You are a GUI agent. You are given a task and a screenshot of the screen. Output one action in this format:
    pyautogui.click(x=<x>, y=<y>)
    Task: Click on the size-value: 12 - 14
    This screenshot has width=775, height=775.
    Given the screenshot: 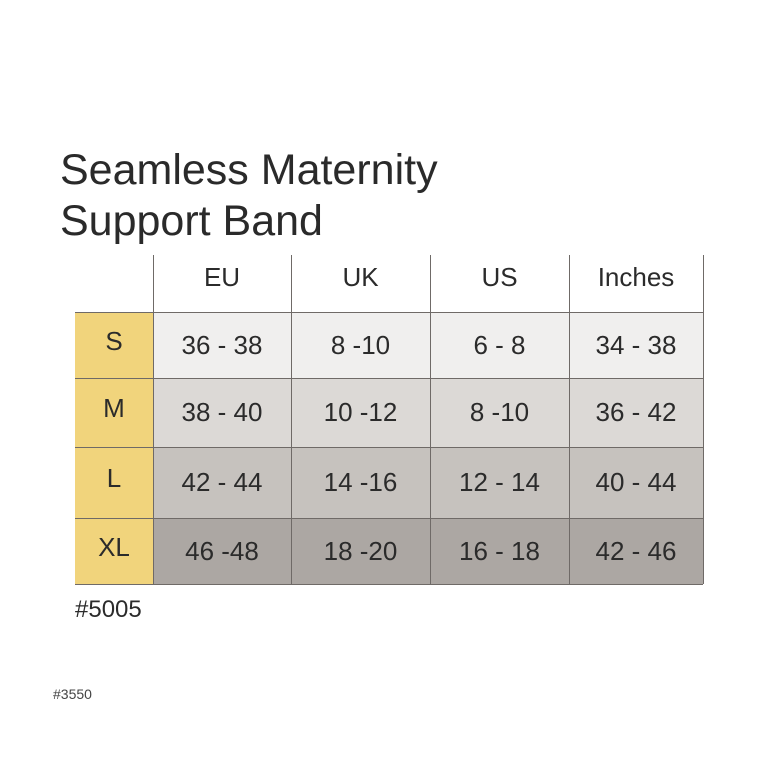 What is the action you would take?
    pyautogui.click(x=499, y=482)
    